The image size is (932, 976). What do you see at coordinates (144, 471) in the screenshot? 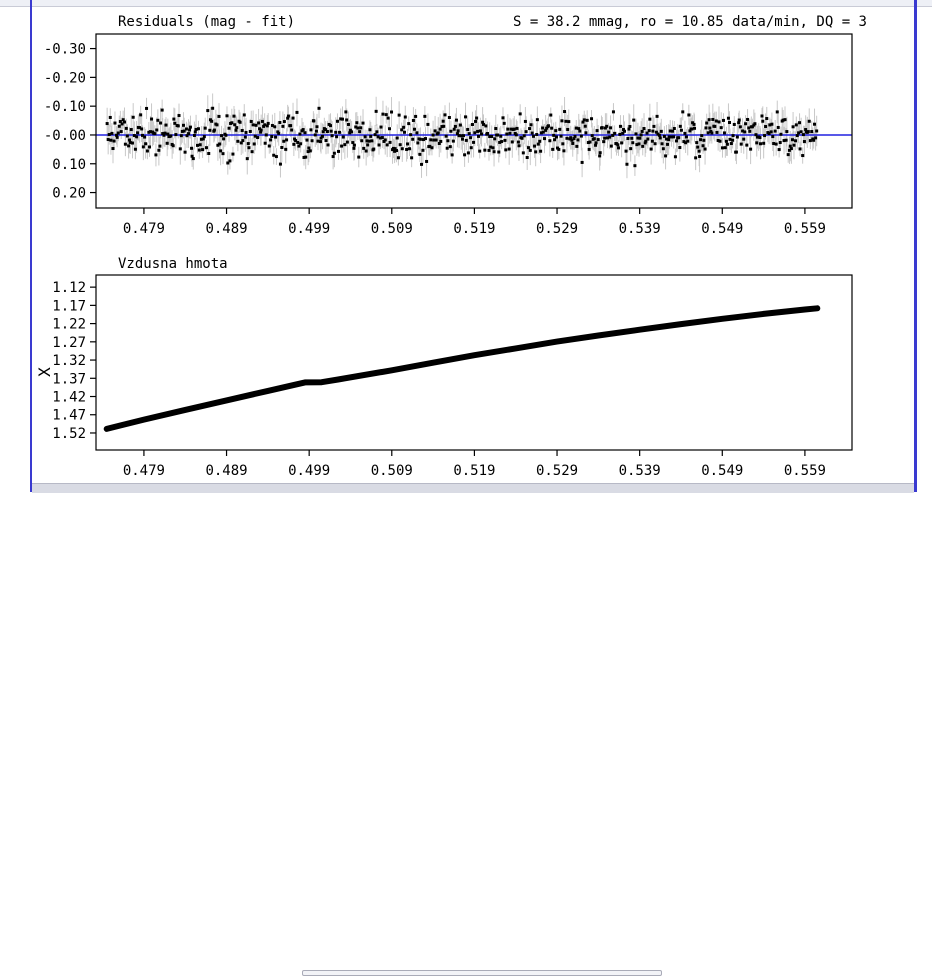
I see `airmass-x-tick-label: 0.479` at bounding box center [144, 471].